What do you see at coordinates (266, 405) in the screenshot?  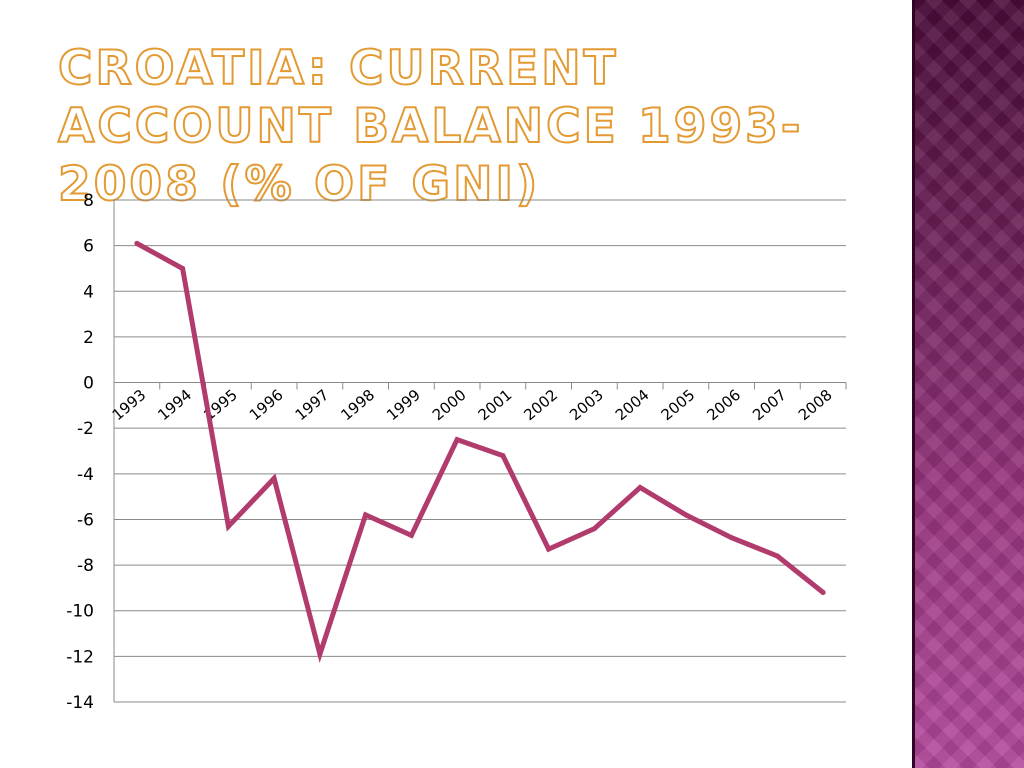 I see `x-category-label: 1996` at bounding box center [266, 405].